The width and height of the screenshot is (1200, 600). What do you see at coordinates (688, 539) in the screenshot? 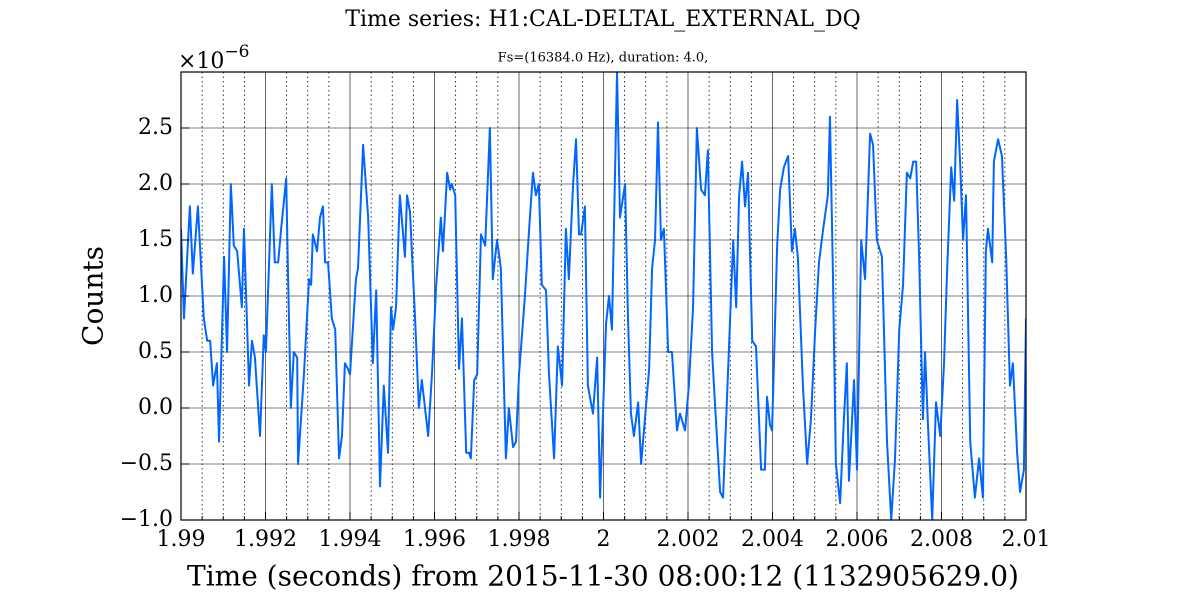
I see `x-tick-label: 2.002` at bounding box center [688, 539].